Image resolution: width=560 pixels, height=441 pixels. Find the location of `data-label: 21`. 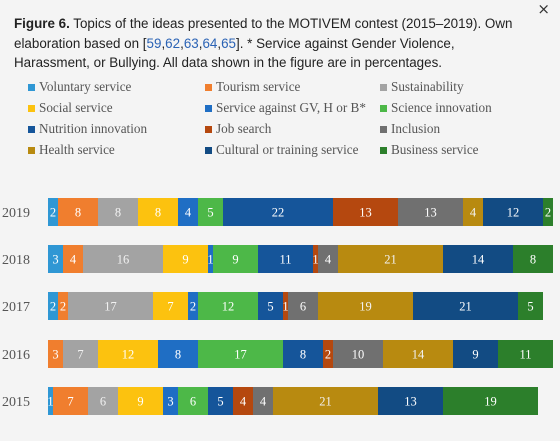

data-label: 21 is located at coordinates (465, 307).